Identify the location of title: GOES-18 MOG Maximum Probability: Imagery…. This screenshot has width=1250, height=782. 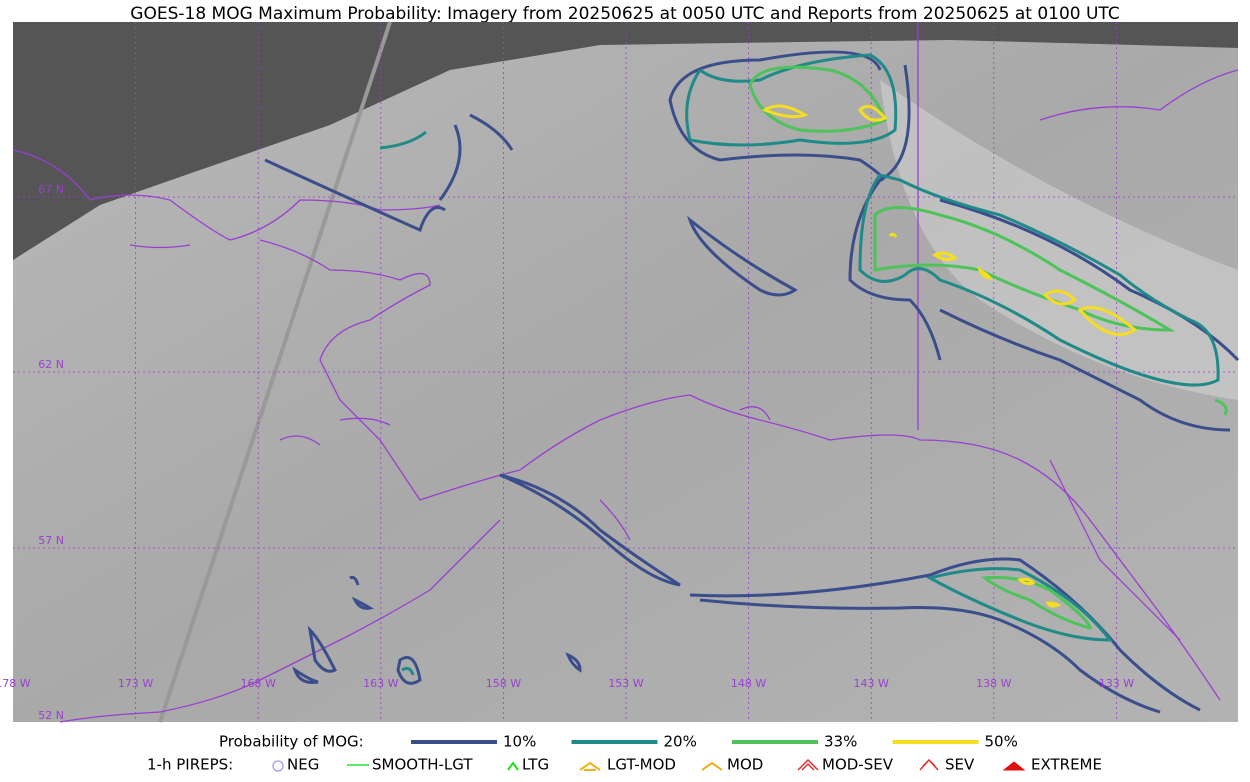
(624, 14).